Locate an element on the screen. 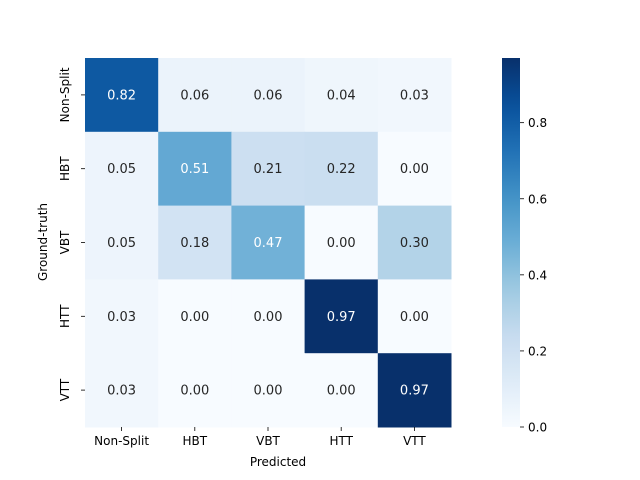 This screenshot has width=640, height=480. y-tick-label: Non-Split is located at coordinates (65, 94).